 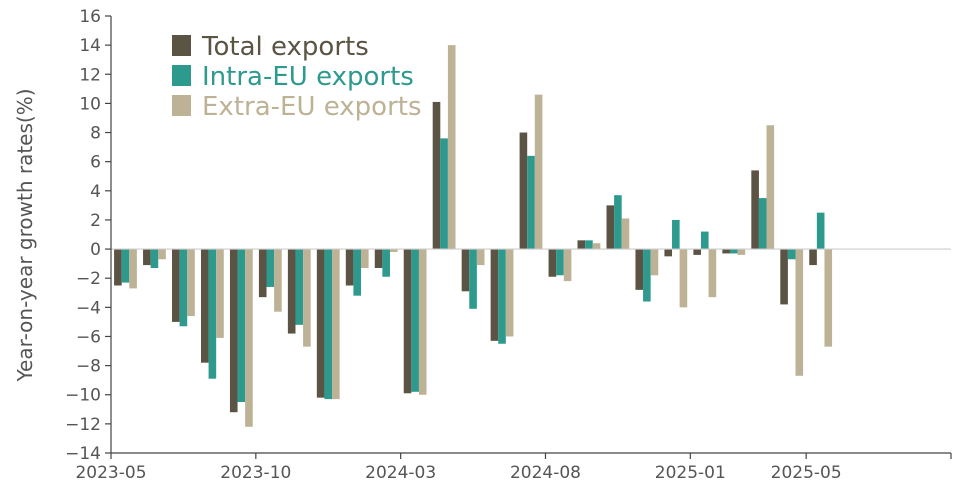 I want to click on y-tick-label: −6, so click(x=88, y=337).